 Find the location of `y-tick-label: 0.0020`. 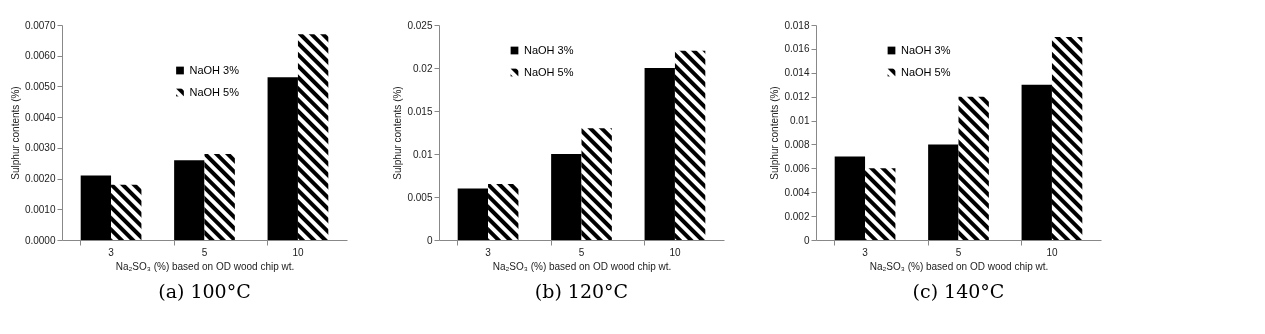

y-tick-label: 0.0020 is located at coordinates (40, 179).